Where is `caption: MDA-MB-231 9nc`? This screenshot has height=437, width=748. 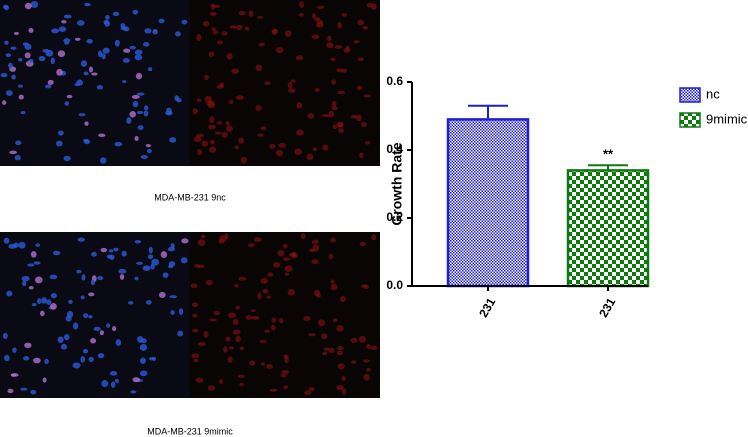 caption: MDA-MB-231 9nc is located at coordinates (190, 197).